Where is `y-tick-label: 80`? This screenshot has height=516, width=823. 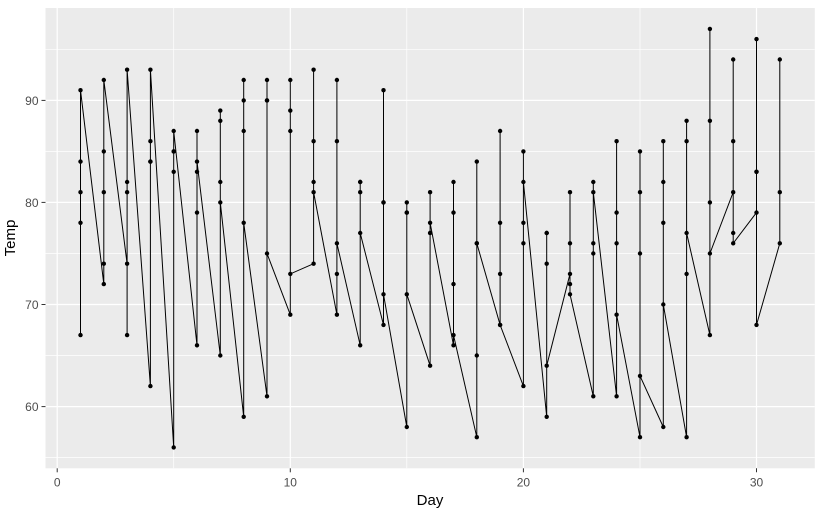 y-tick-label: 80 is located at coordinates (32, 203).